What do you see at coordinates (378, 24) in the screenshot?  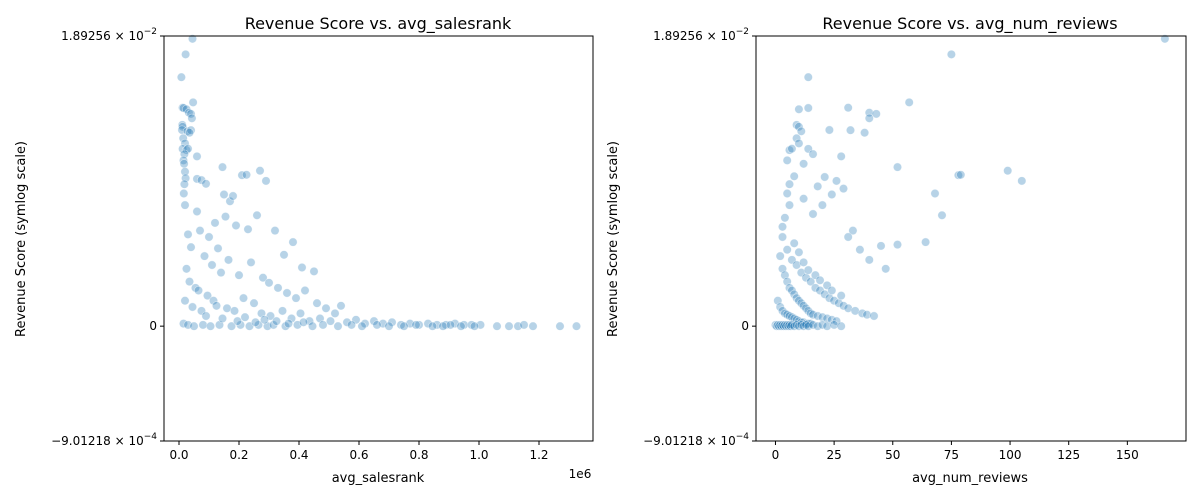 I see `chart-title: Revenue Score vs. avg_salesrank` at bounding box center [378, 24].